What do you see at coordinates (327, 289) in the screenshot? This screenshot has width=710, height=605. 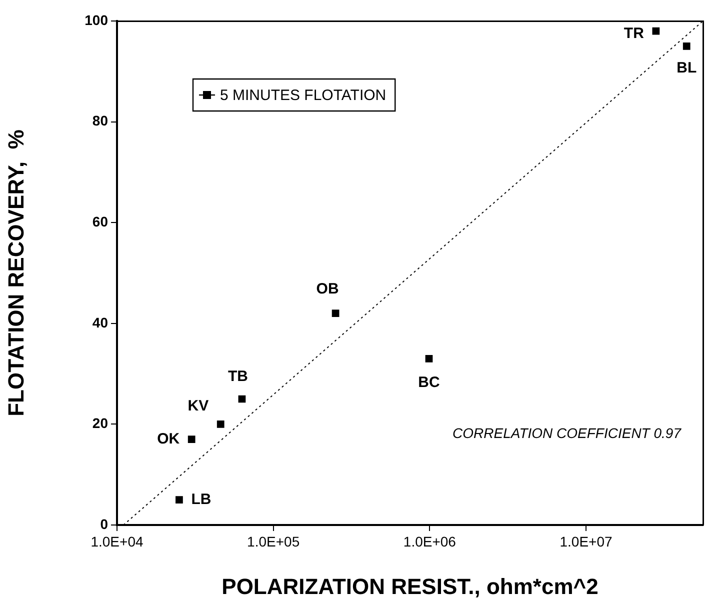 I see `annotation: OB` at bounding box center [327, 289].